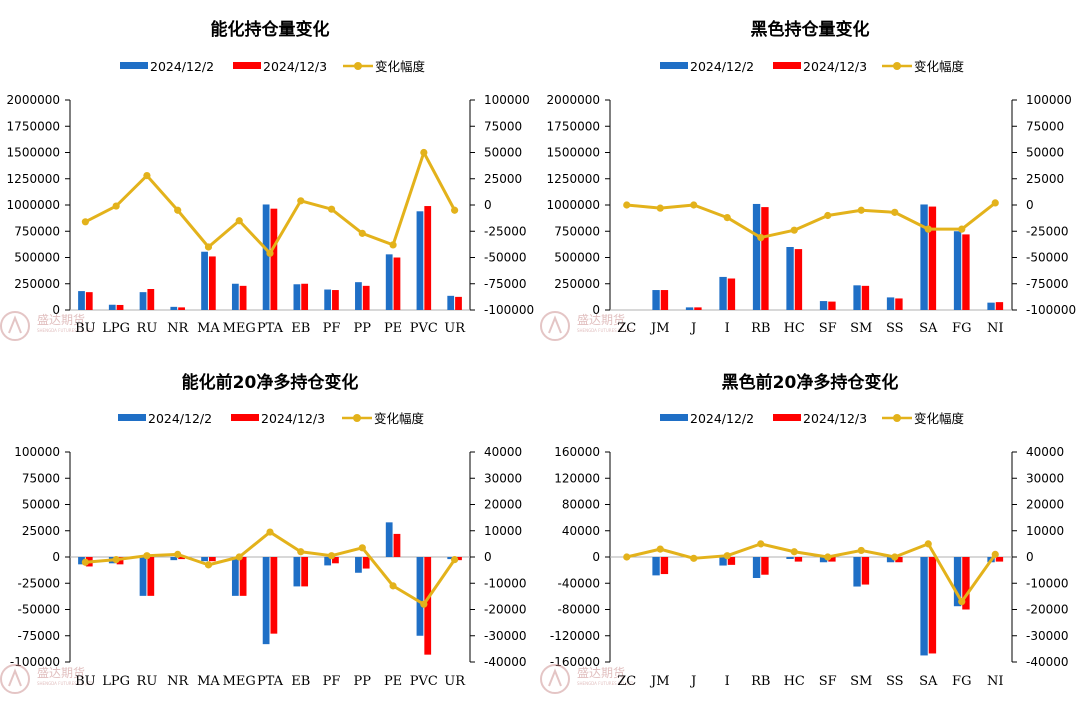  What do you see at coordinates (147, 328) in the screenshot?
I see `x-tick-label: RU` at bounding box center [147, 328].